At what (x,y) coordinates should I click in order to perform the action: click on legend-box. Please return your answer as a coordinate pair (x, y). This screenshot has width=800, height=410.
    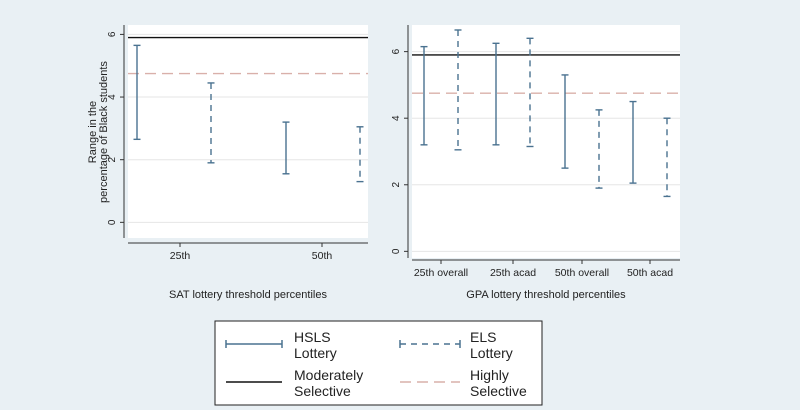
    Looking at the image, I should click on (378, 363).